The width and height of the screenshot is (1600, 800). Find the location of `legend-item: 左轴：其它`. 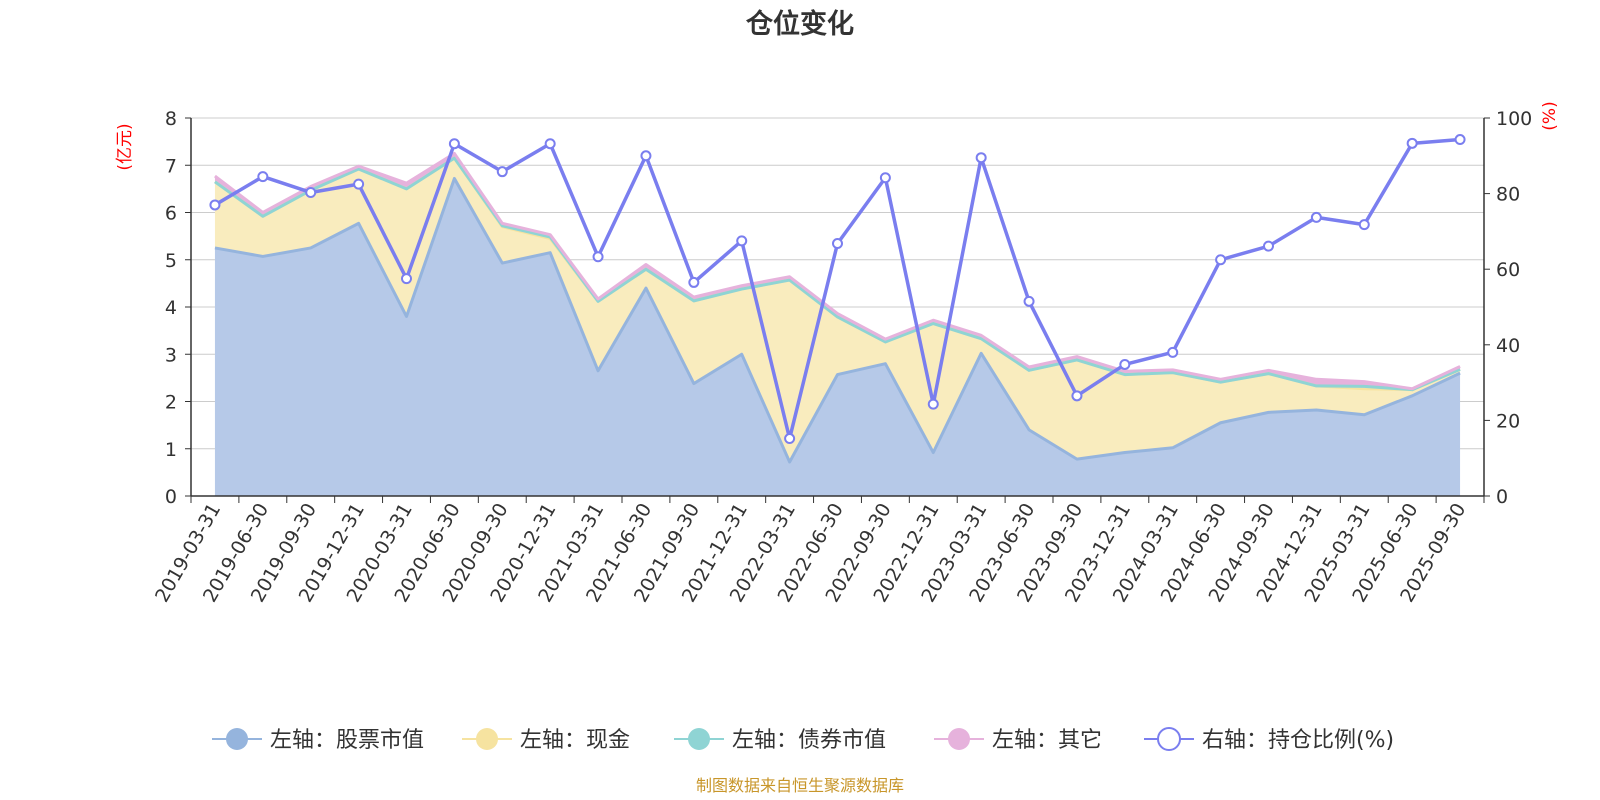

legend-item: 左轴：其它 is located at coordinates (1018, 740).